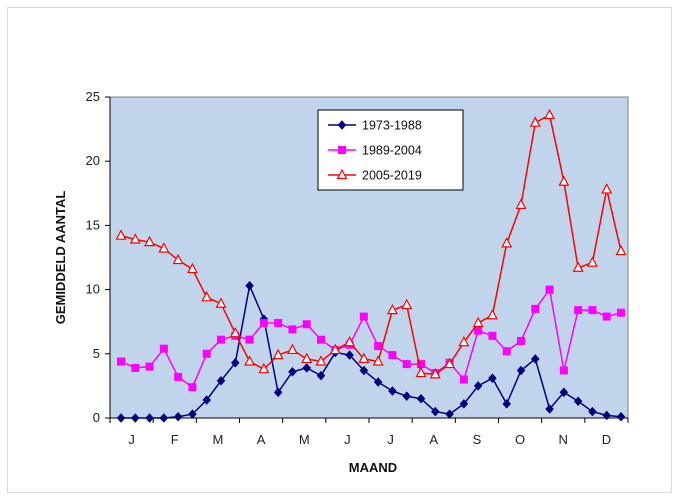  Describe the element at coordinates (93, 160) in the screenshot. I see `y-tick-label: 20` at that location.